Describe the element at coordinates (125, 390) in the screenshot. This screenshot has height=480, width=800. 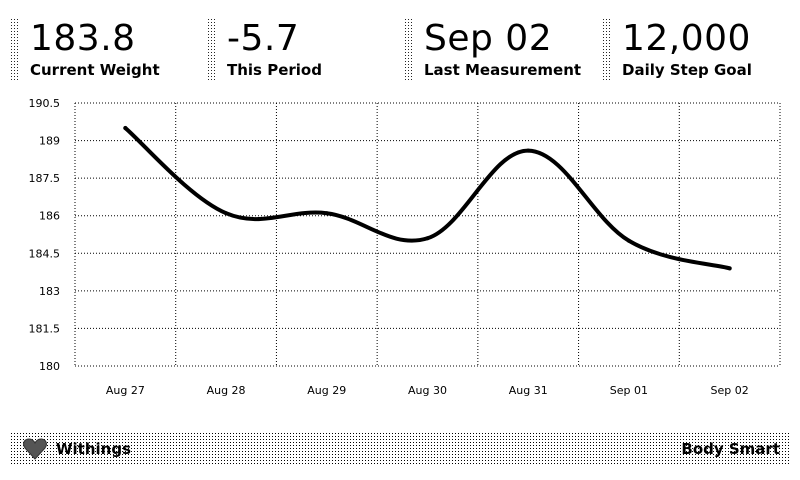
I see `x-tick-label: Aug 27` at that location.